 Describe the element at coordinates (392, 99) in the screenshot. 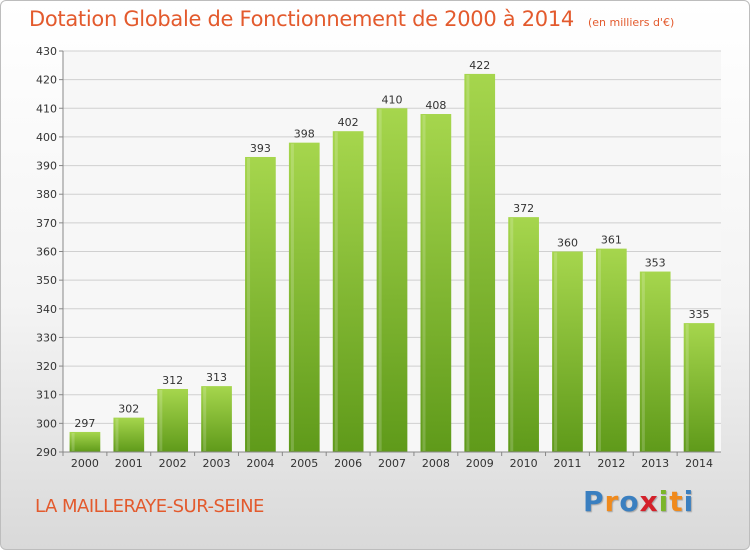

I see `bar-value-label: 410` at that location.